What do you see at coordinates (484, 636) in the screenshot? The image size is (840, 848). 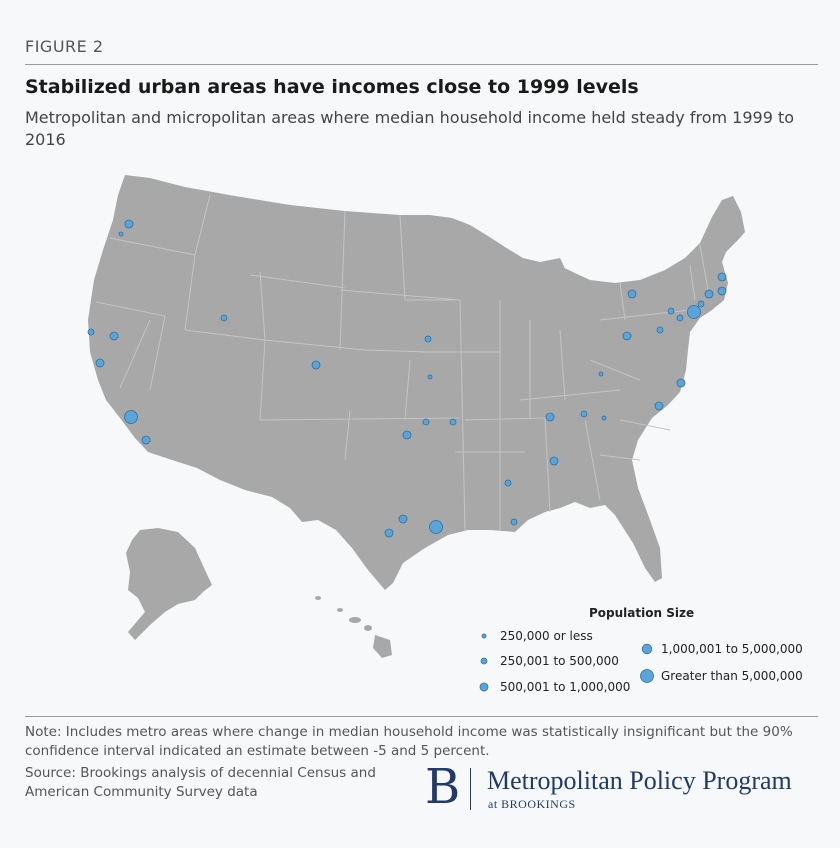 I see `legend-marker-250k-or-less` at bounding box center [484, 636].